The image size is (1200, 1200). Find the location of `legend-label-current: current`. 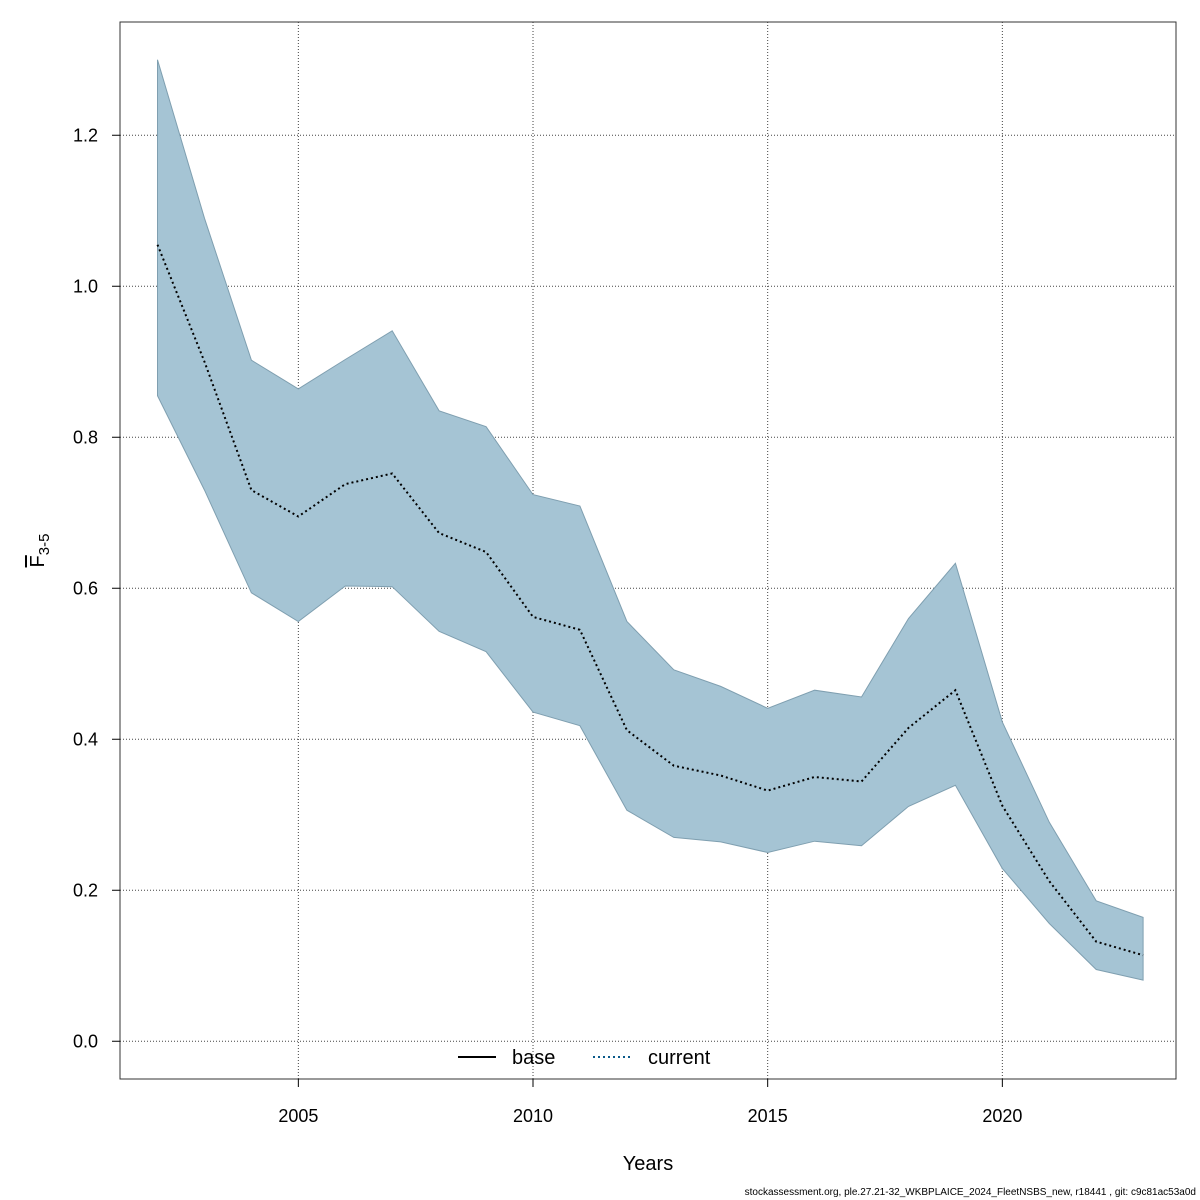

legend-label-current: current is located at coordinates (679, 1058).